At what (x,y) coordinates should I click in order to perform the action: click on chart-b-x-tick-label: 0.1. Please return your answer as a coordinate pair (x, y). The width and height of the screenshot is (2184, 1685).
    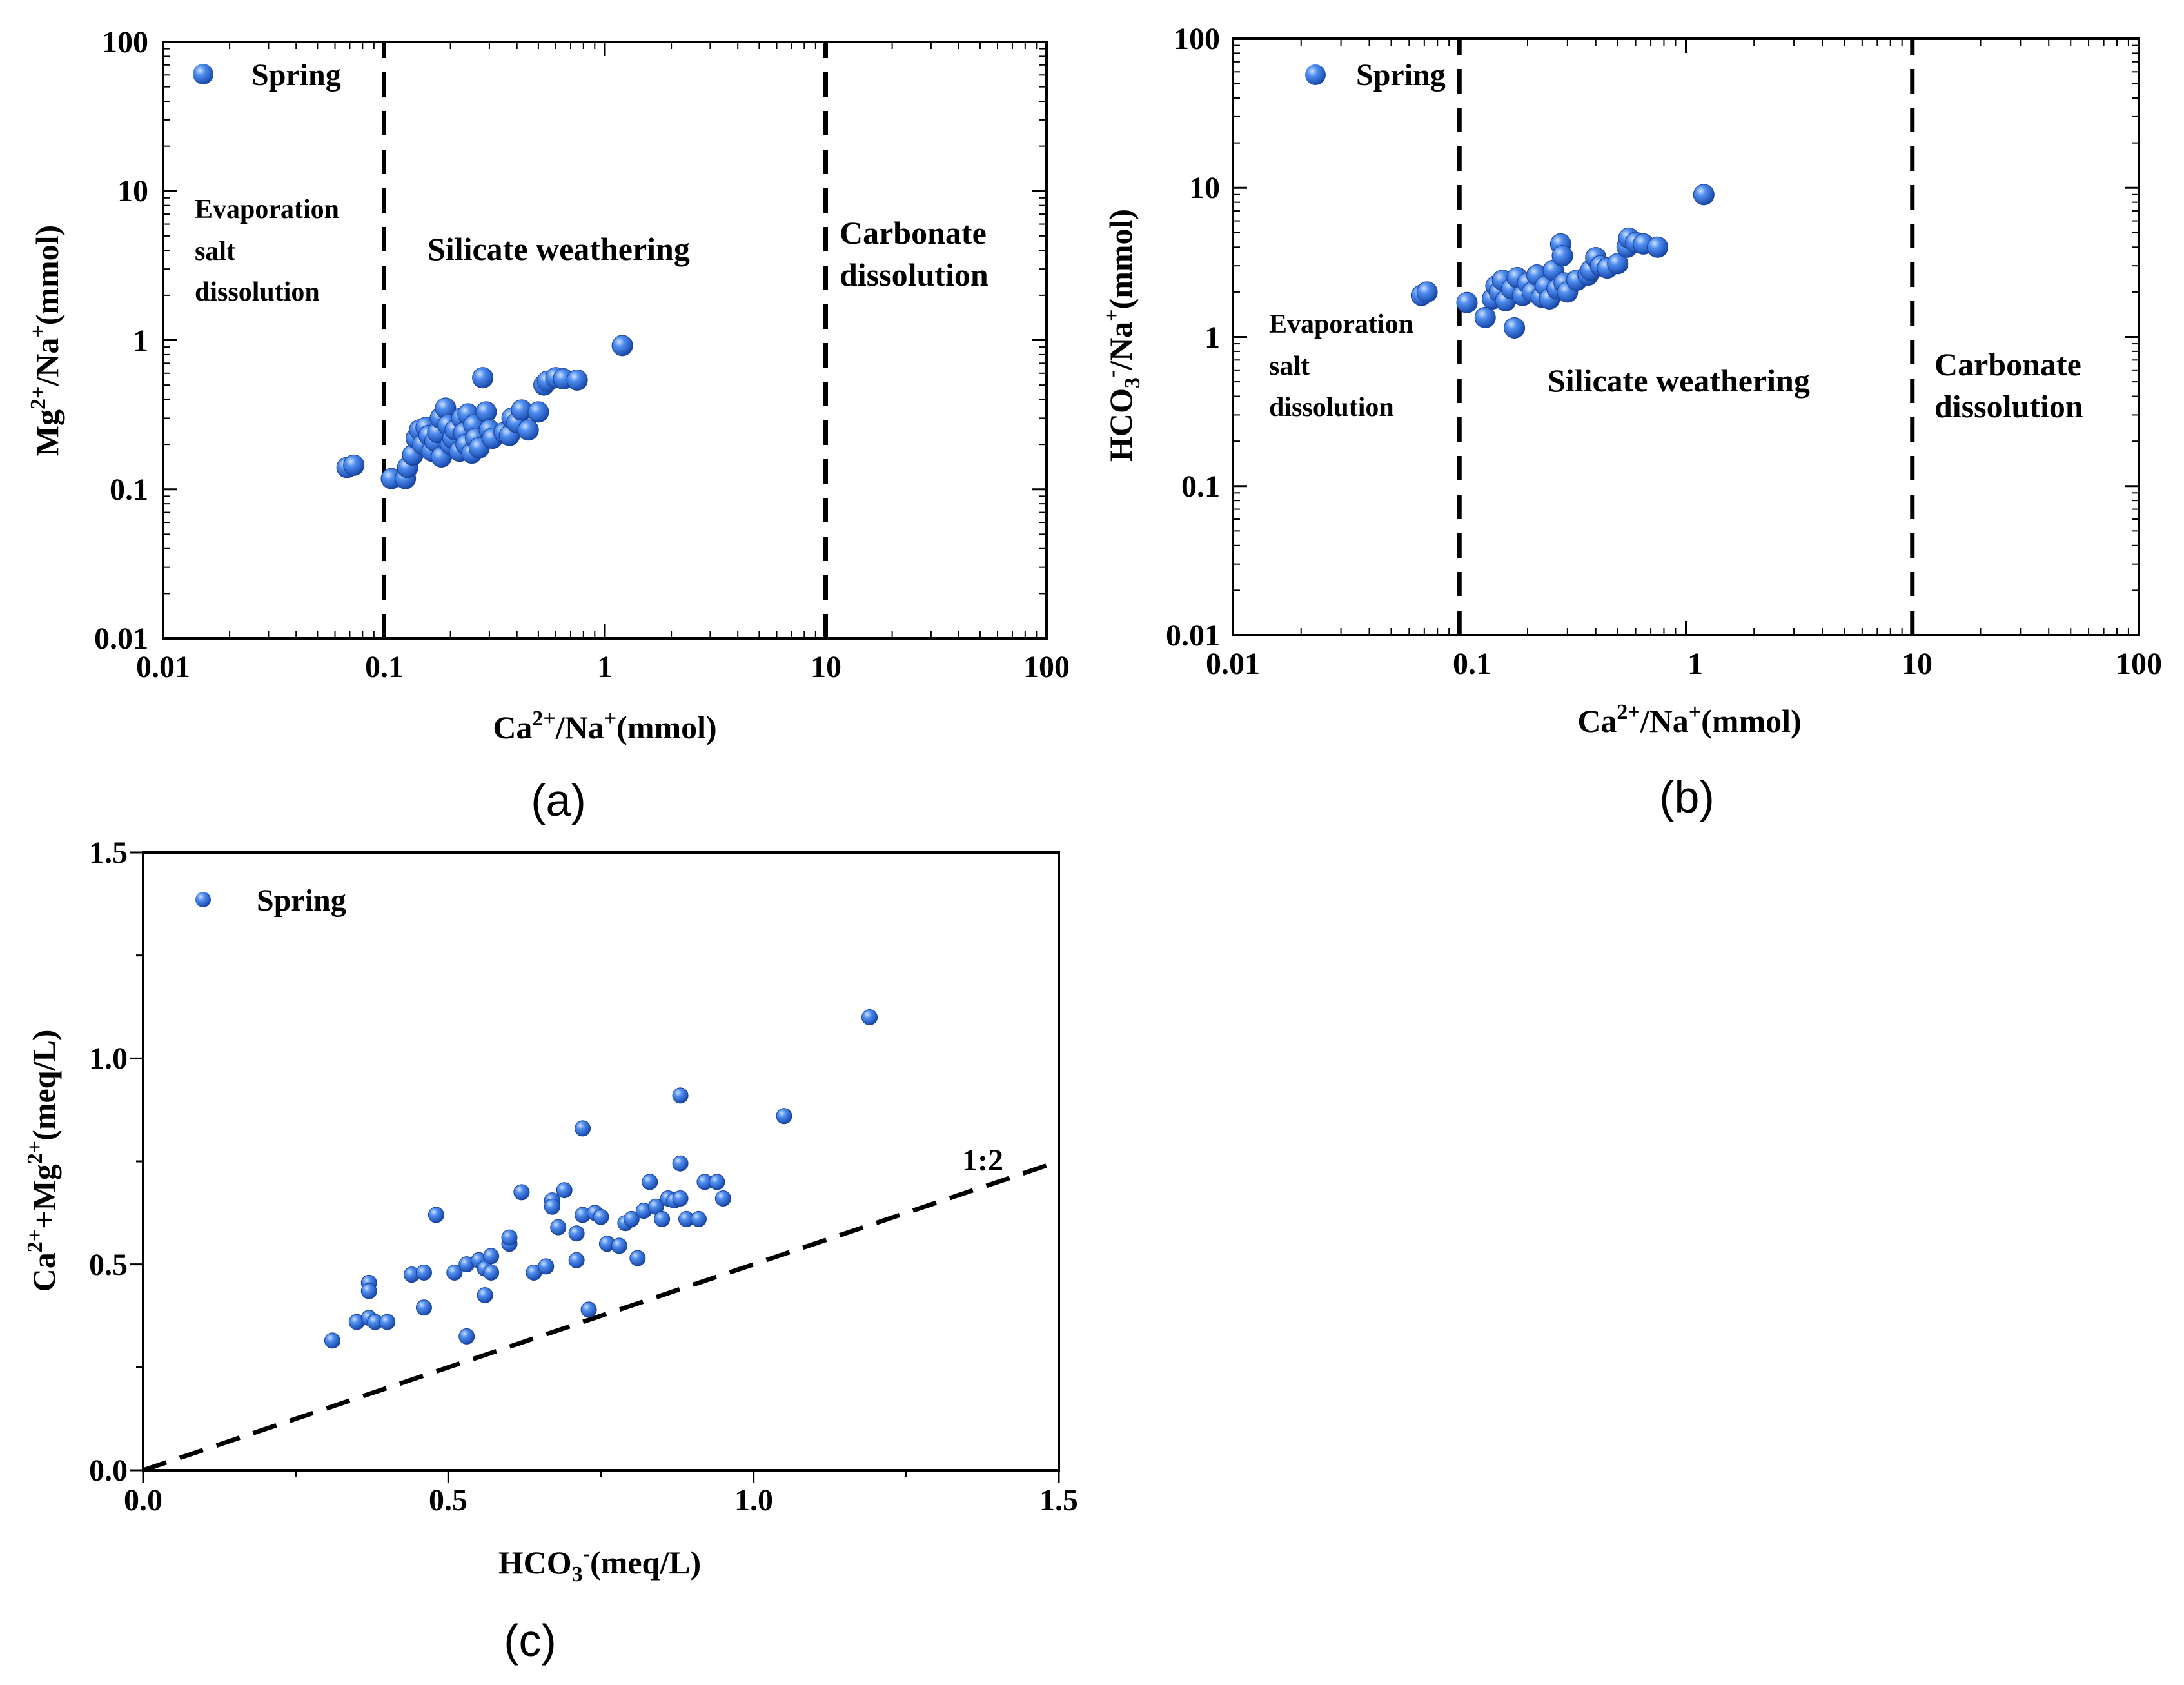
    Looking at the image, I should click on (1472, 664).